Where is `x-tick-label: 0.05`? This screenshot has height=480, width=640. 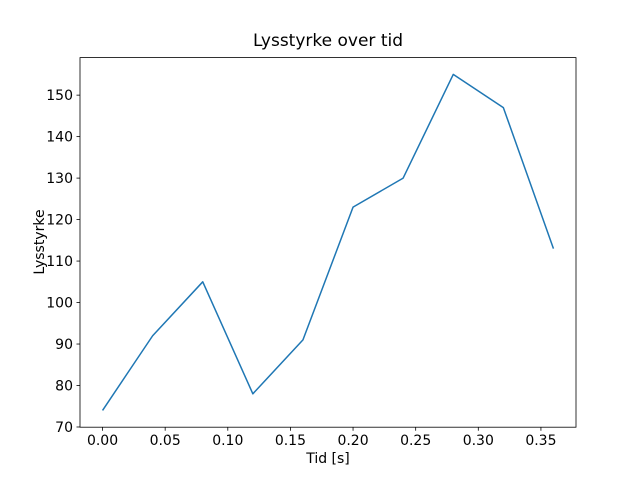
x-tick-label: 0.05 is located at coordinates (165, 441).